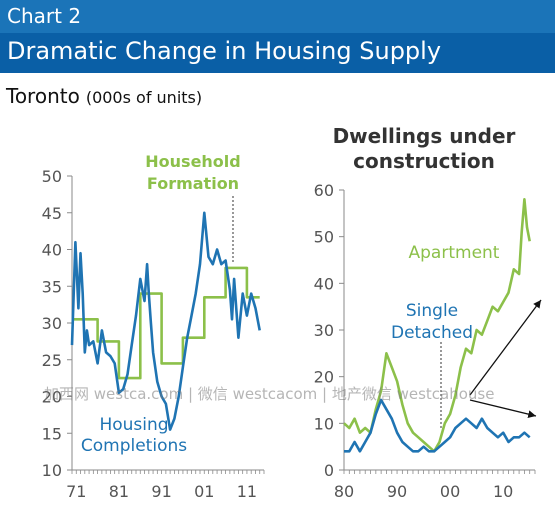  Describe the element at coordinates (43, 96) in the screenshot. I see `subtitle-city: Toronto` at that location.